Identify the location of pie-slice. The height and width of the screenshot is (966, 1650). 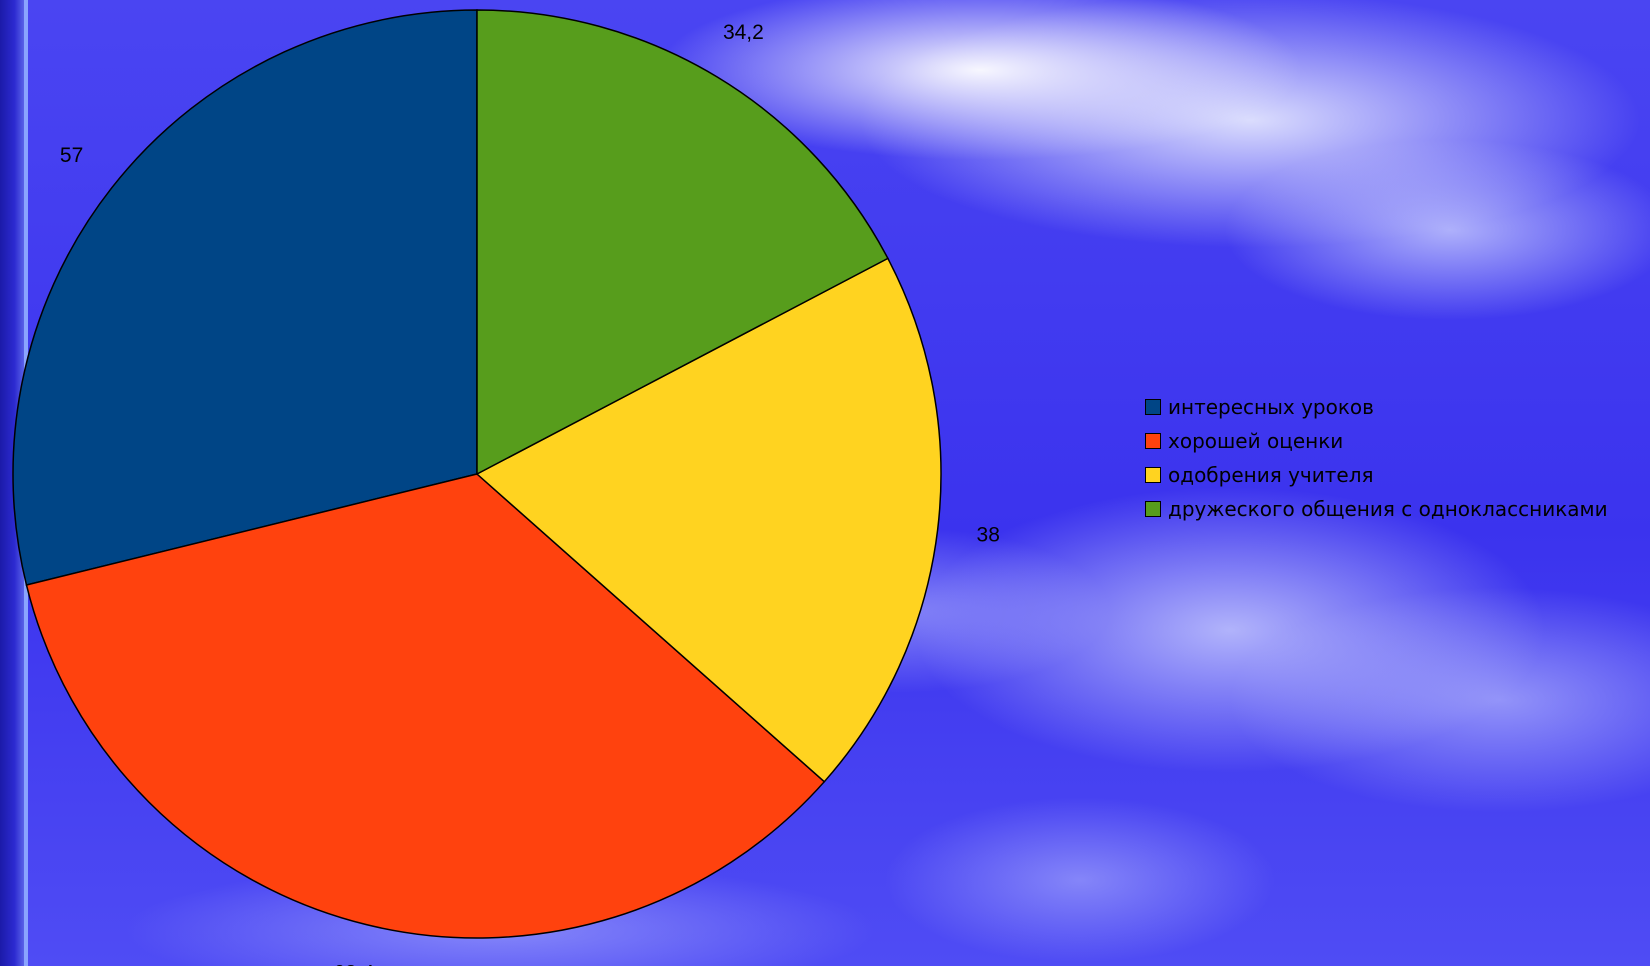
(682, 242).